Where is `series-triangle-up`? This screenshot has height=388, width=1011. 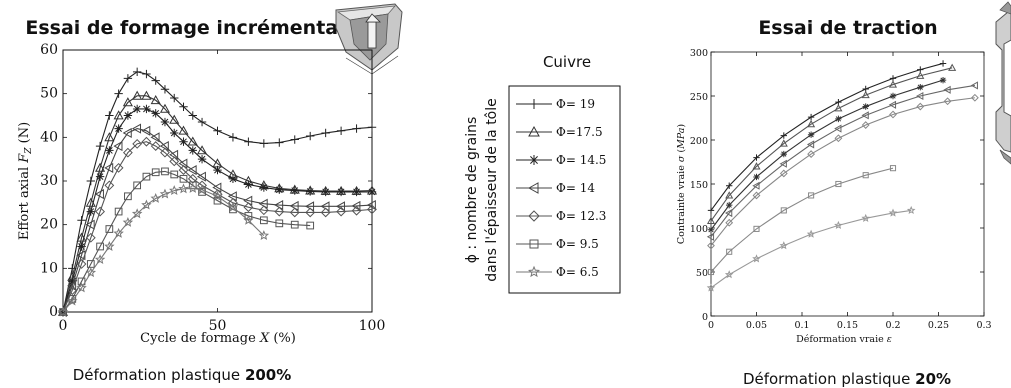 series-triangle-up is located at coordinates (831, 144).